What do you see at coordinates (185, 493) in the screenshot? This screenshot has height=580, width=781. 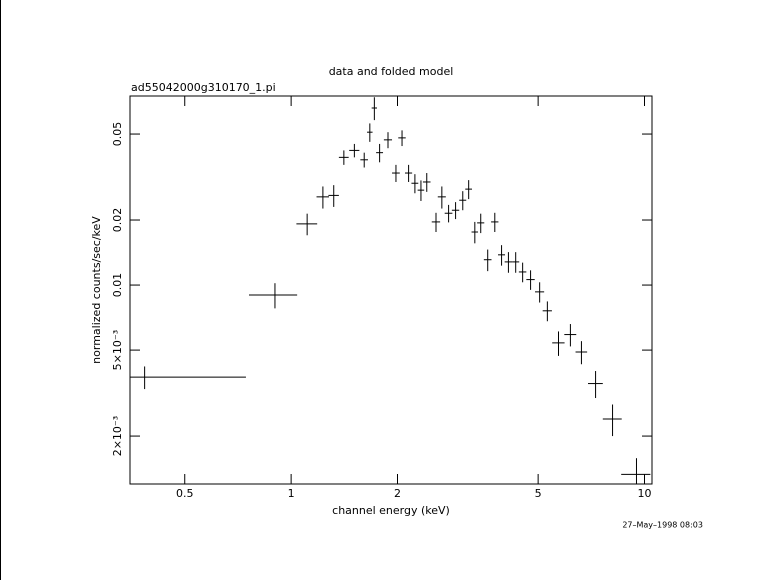 I see `x-tick-label: 0.5` at bounding box center [185, 493].